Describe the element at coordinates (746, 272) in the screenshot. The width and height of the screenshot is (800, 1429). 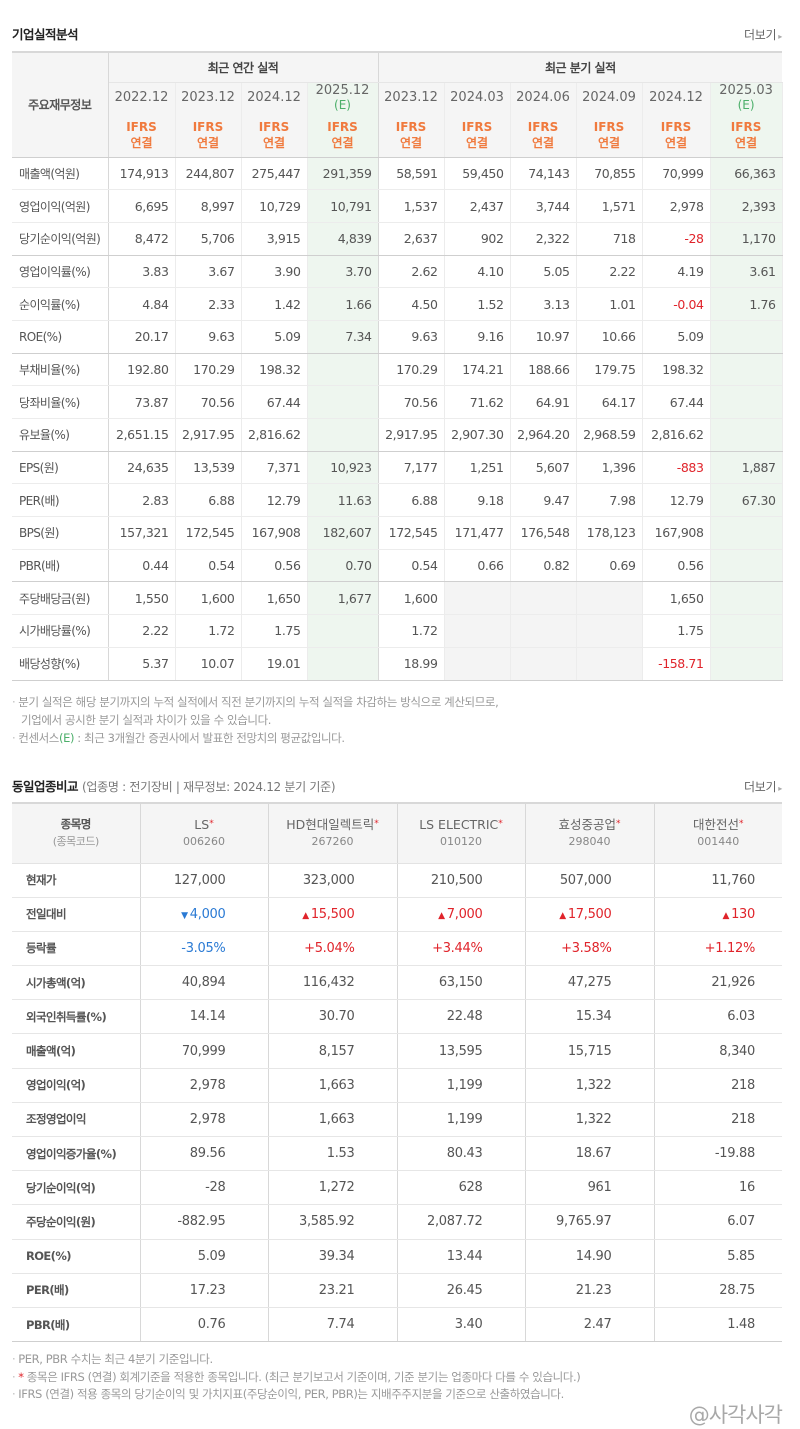
I see `quarter-value: 3.61` at that location.